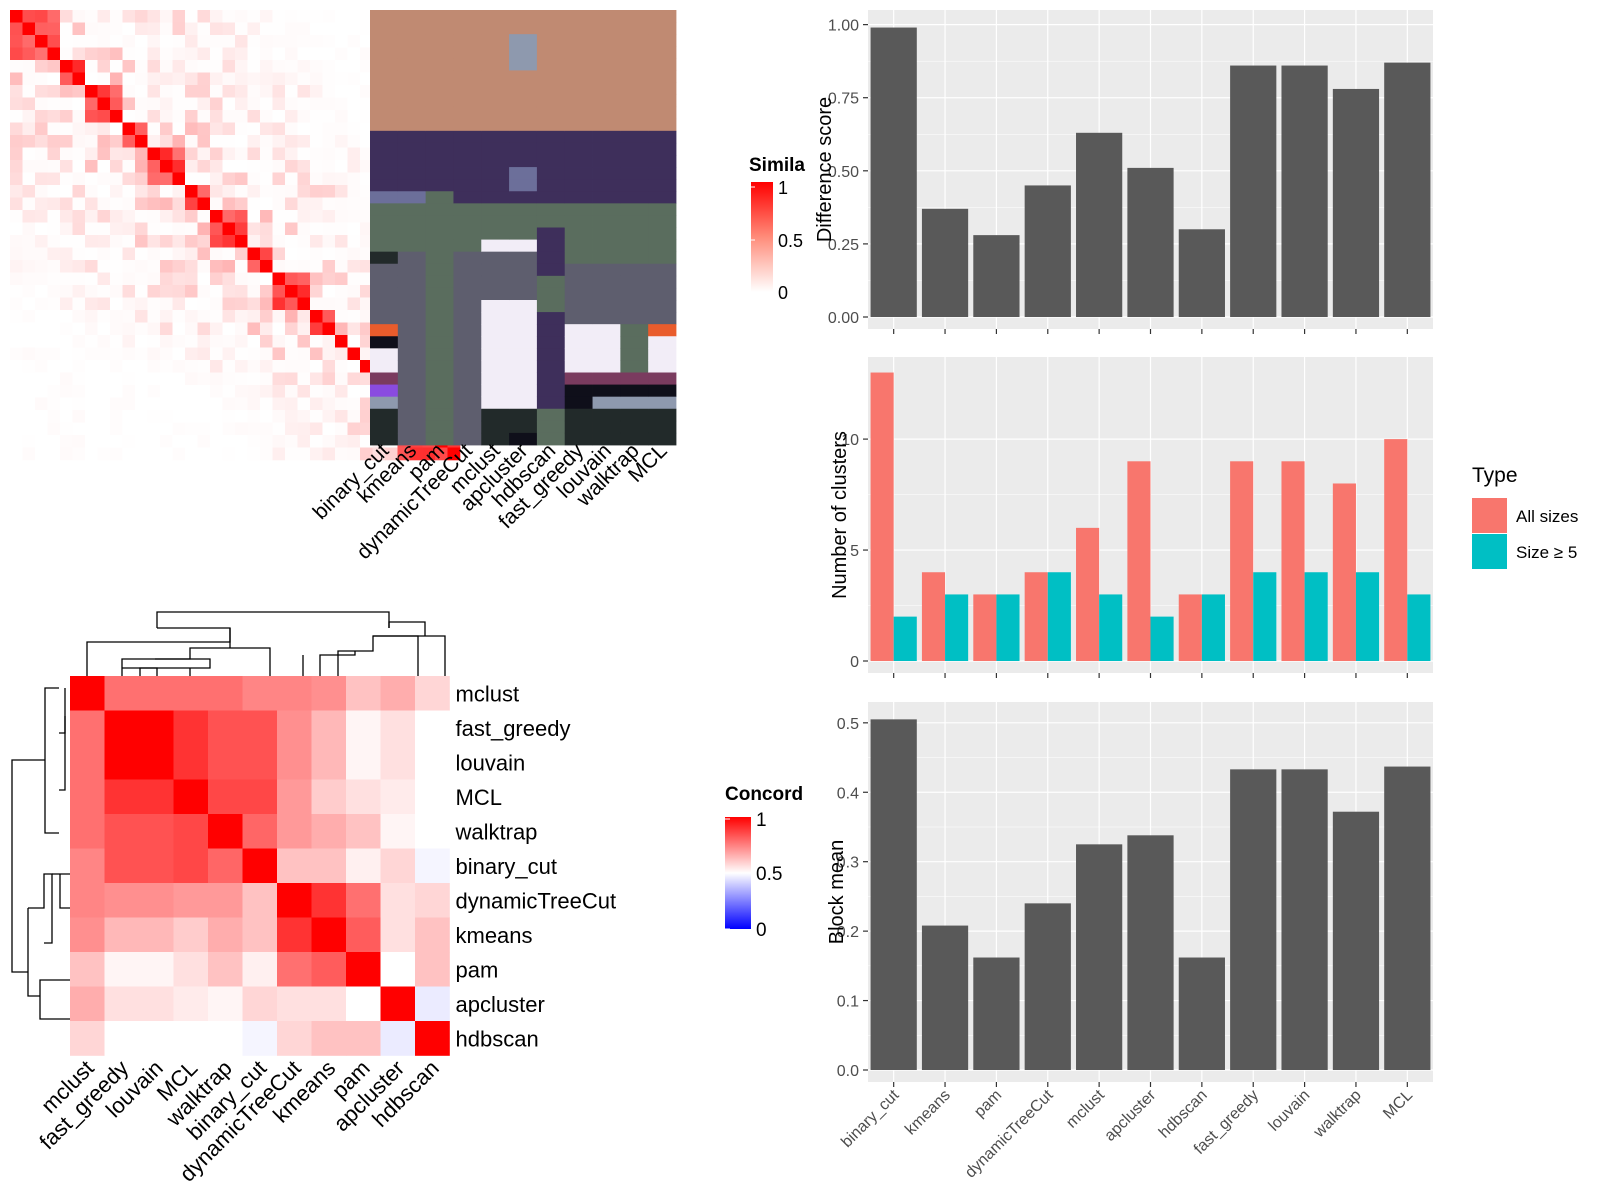 The height and width of the screenshot is (1200, 1600). What do you see at coordinates (985, 627) in the screenshot?
I see `bar-all-sizes` at bounding box center [985, 627].